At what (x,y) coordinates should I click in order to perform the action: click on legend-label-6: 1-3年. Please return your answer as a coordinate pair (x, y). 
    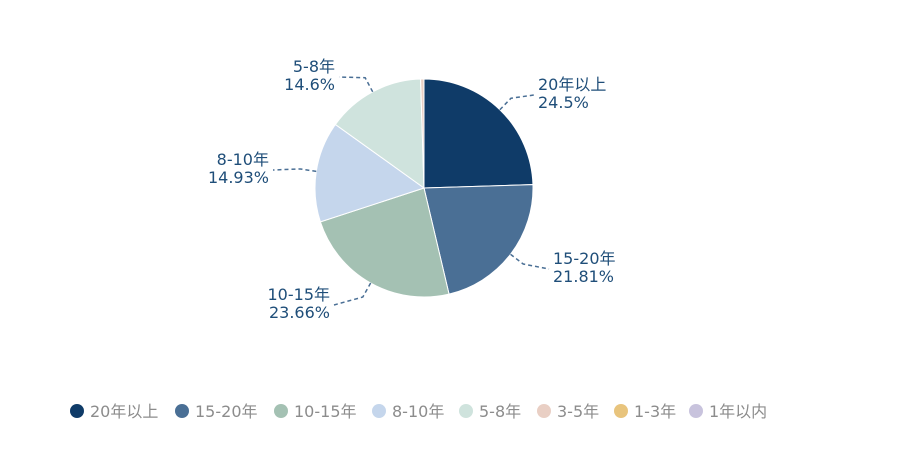
    Looking at the image, I should click on (655, 411).